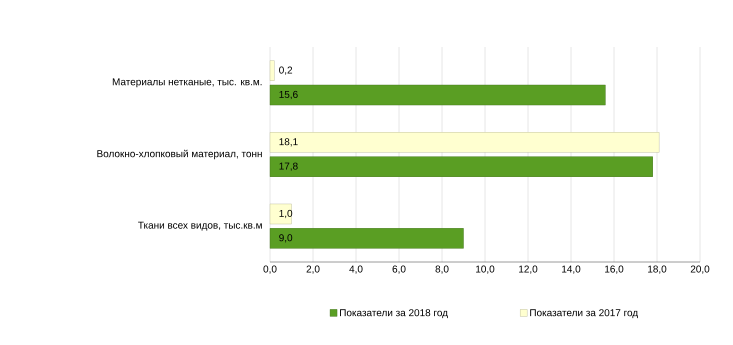  Describe the element at coordinates (270, 270) in the screenshot. I see `x-tick-label: 0,0` at that location.